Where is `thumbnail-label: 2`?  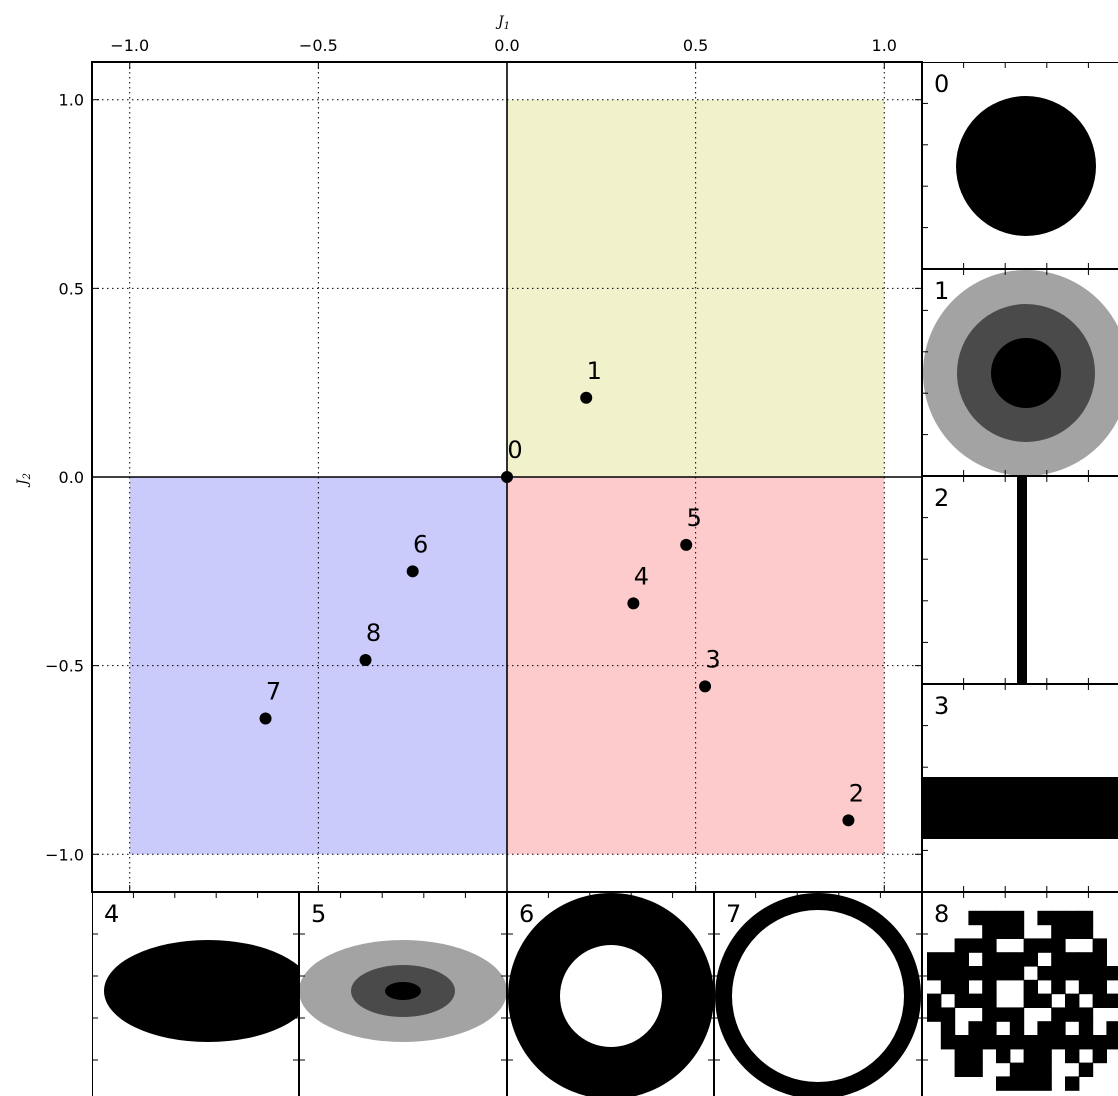
thumbnail-label: 2 is located at coordinates (941, 498).